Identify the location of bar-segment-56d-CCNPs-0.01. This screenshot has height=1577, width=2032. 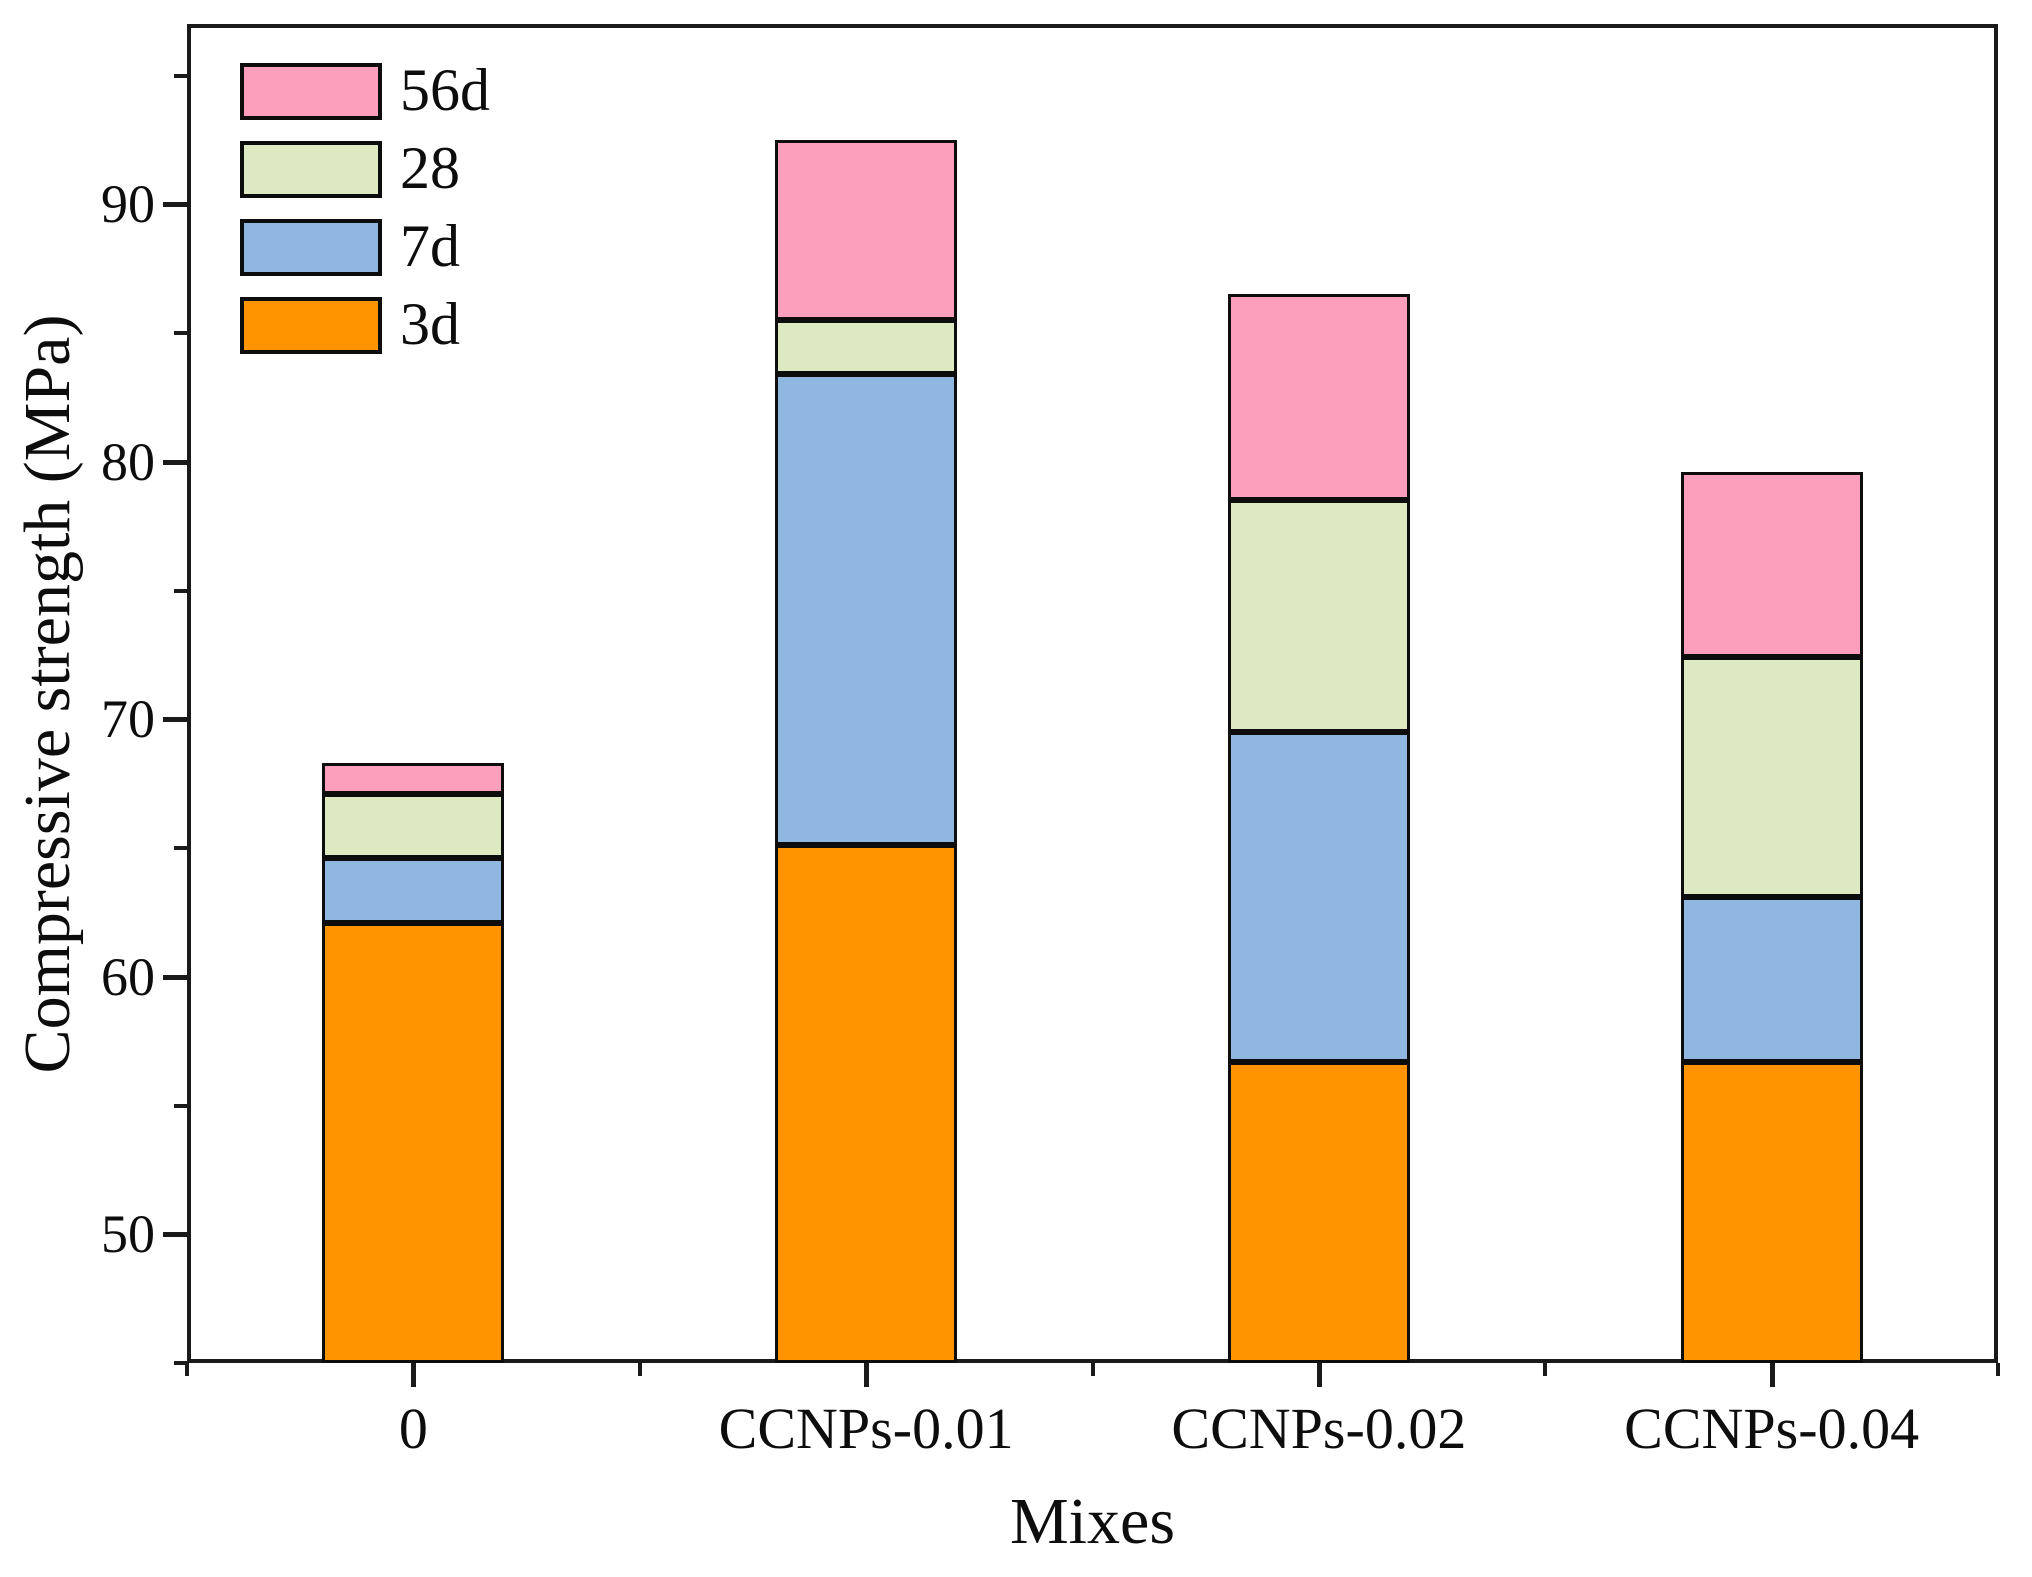
(866, 230).